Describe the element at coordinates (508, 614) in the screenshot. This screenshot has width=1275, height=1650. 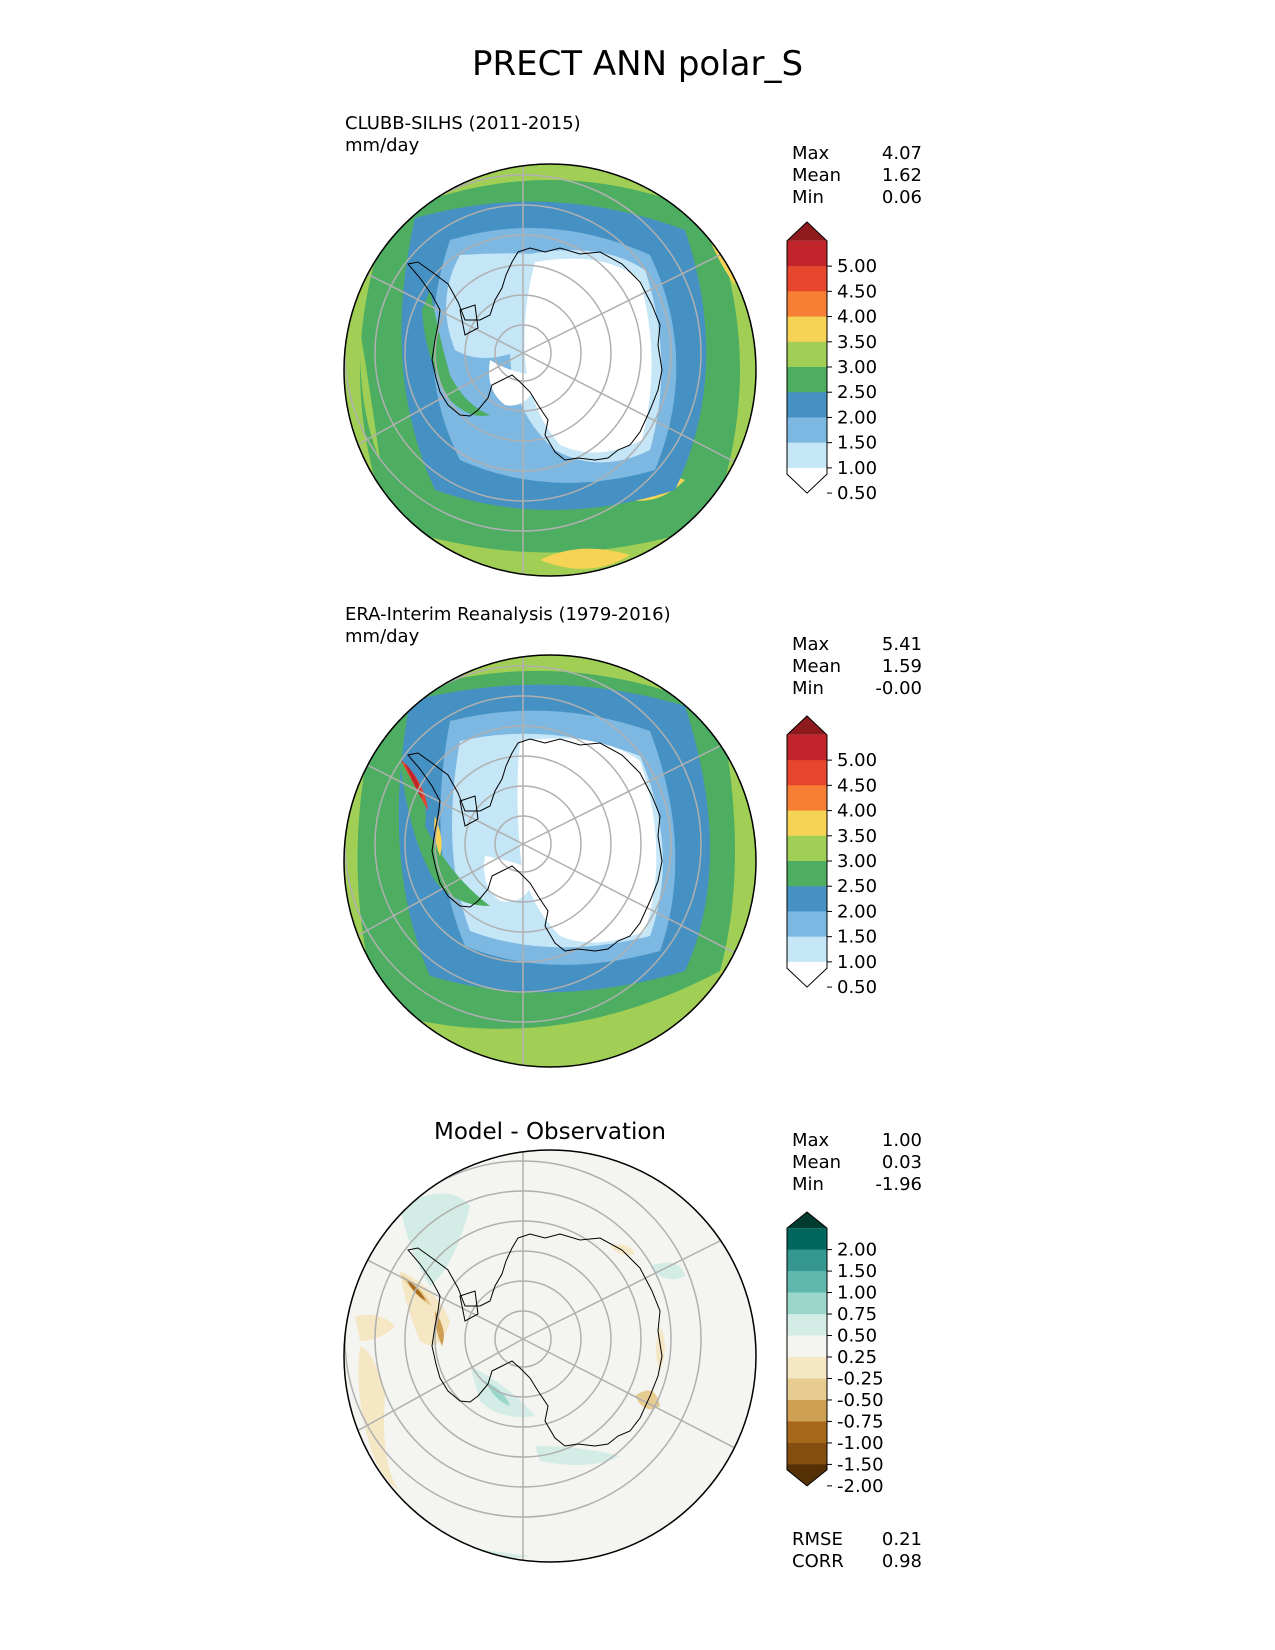
I see `panel-2-case-name: ERA-Interim Reanalysis (1979-2016)` at that location.